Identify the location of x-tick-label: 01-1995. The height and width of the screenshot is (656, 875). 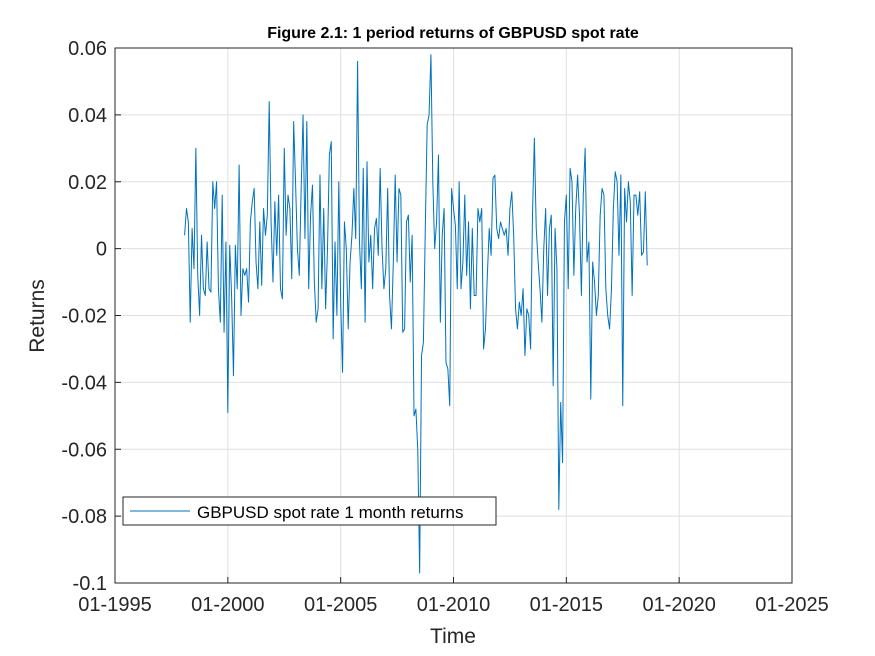
(114, 605).